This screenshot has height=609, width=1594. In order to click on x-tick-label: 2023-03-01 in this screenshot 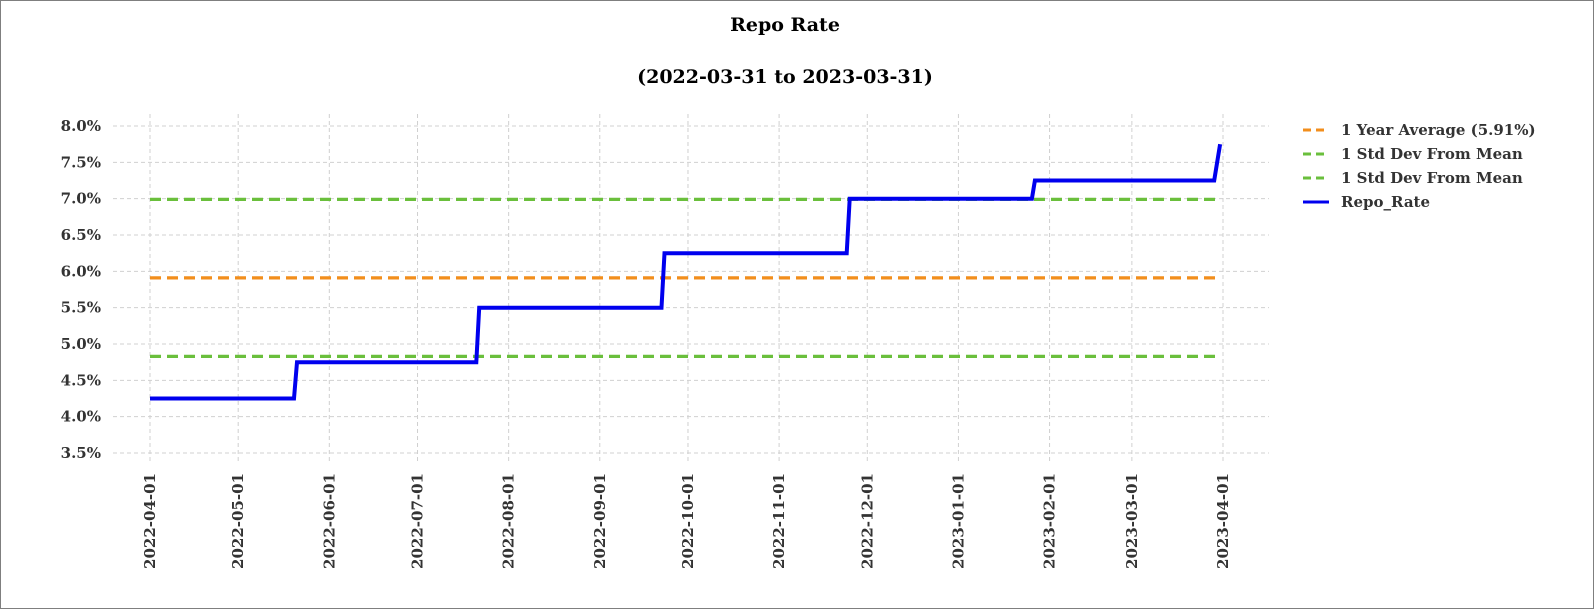, I will do `click(1132, 521)`.